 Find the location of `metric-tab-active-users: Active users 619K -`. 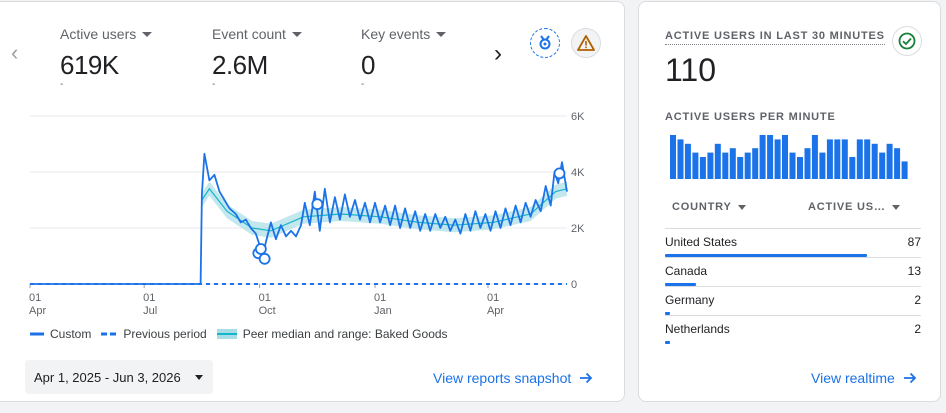

metric-tab-active-users: Active users 619K - is located at coordinates (106, 58).